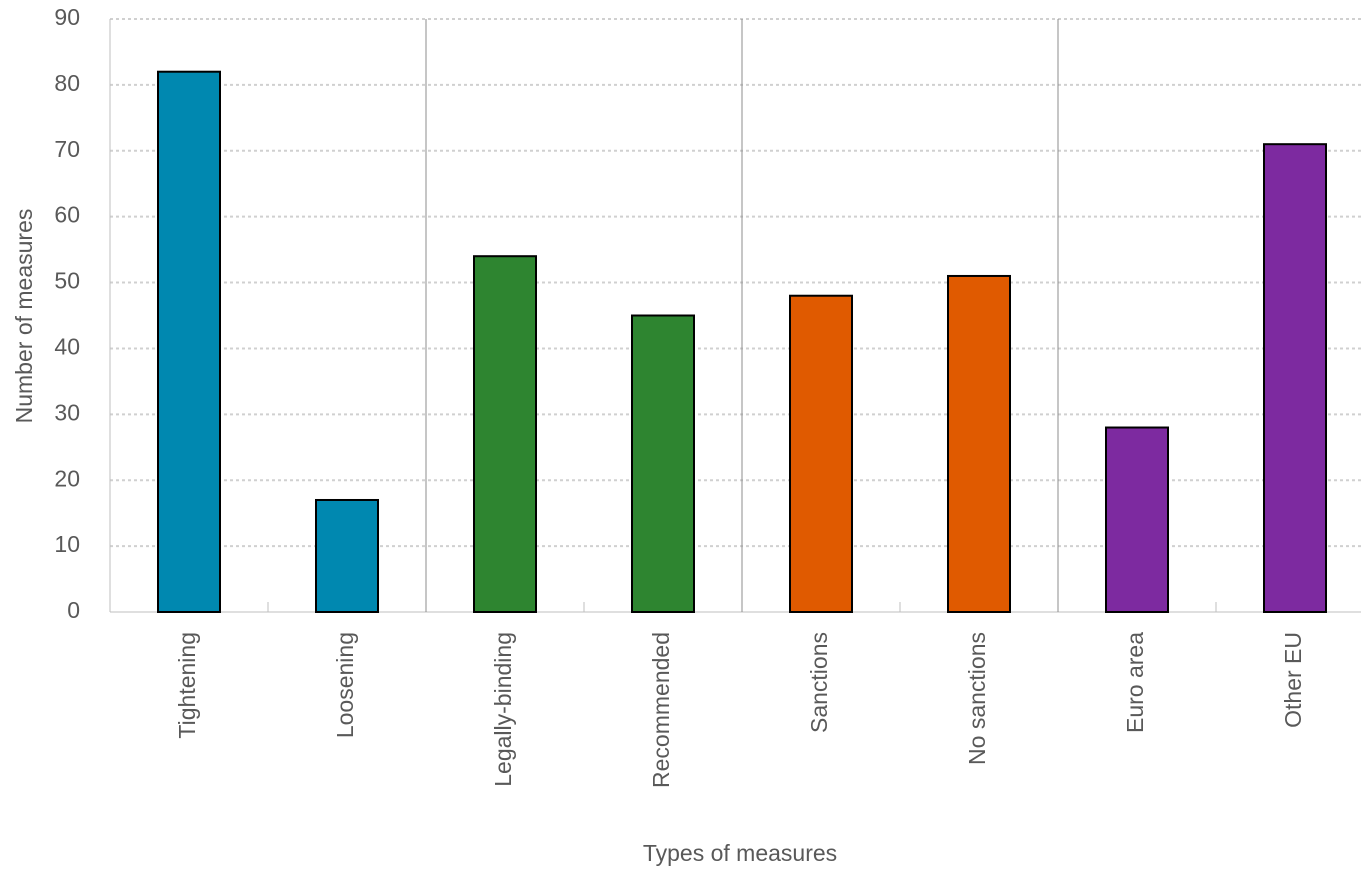 Image resolution: width=1361 pixels, height=876 pixels. What do you see at coordinates (503, 709) in the screenshot?
I see `x-tick-label: Legally-binding` at bounding box center [503, 709].